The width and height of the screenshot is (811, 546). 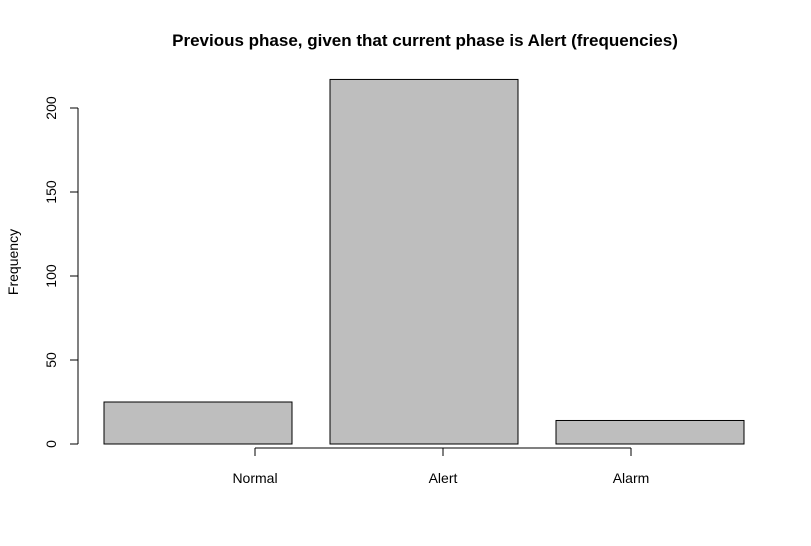 I want to click on y-tick-label-0: 0, so click(x=51, y=444).